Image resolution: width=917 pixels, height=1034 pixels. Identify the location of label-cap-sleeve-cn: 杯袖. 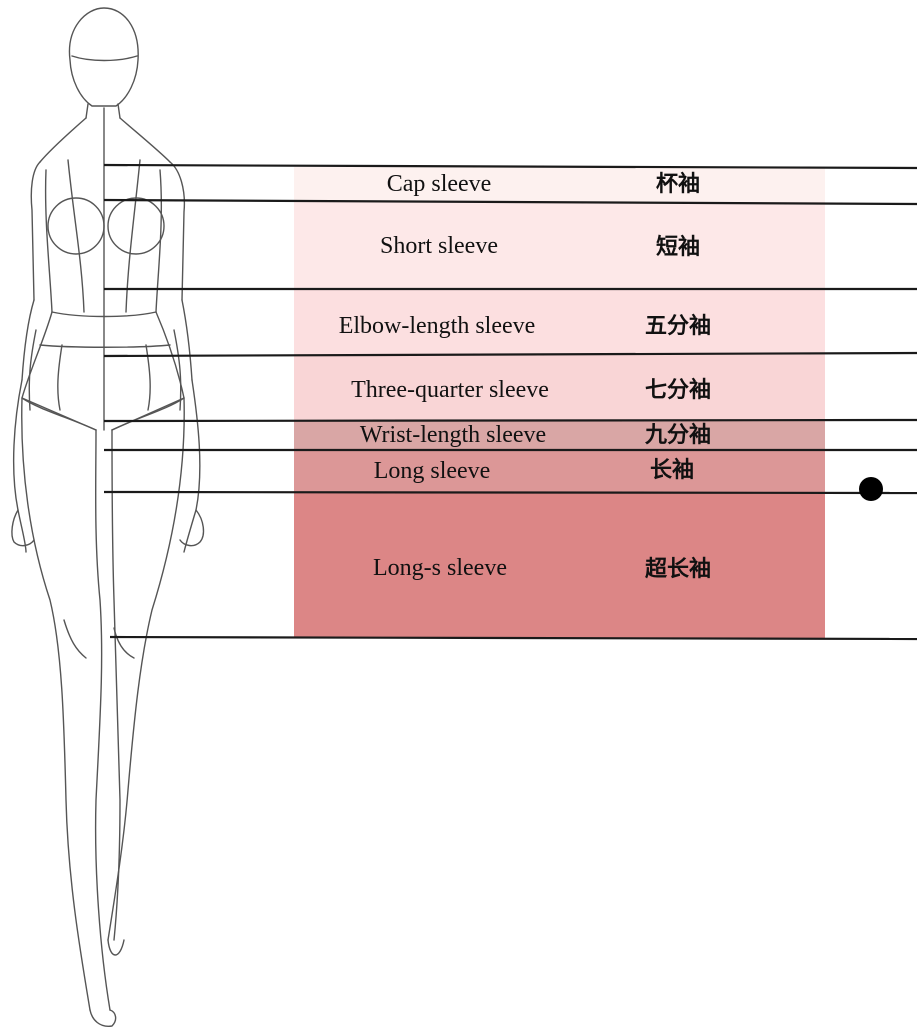
(678, 184).